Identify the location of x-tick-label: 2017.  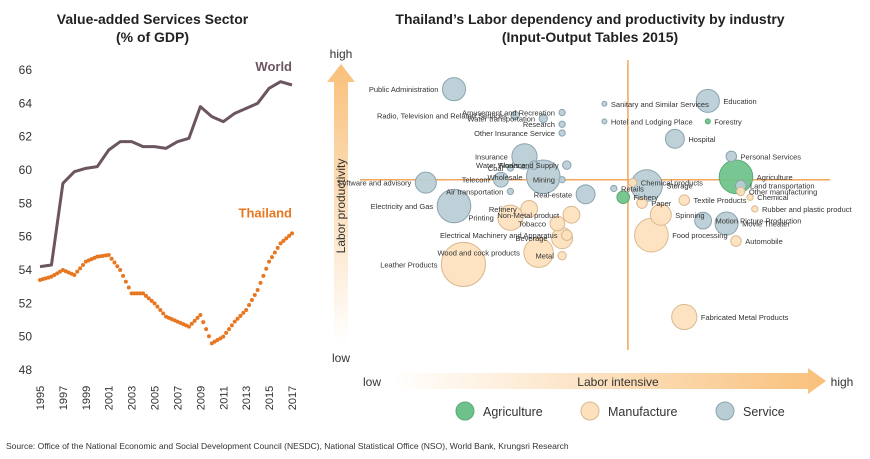
(293, 398).